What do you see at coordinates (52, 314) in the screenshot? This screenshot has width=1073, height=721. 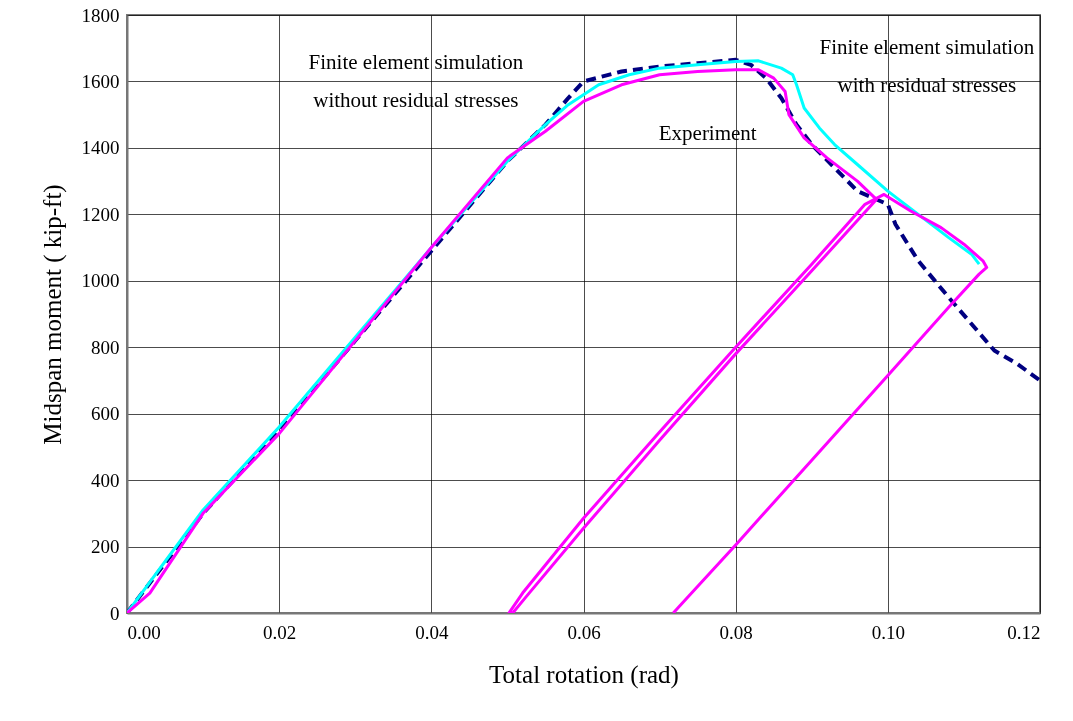 I see `y-axis-title: Midspan moment ( kip-ft)` at bounding box center [52, 314].